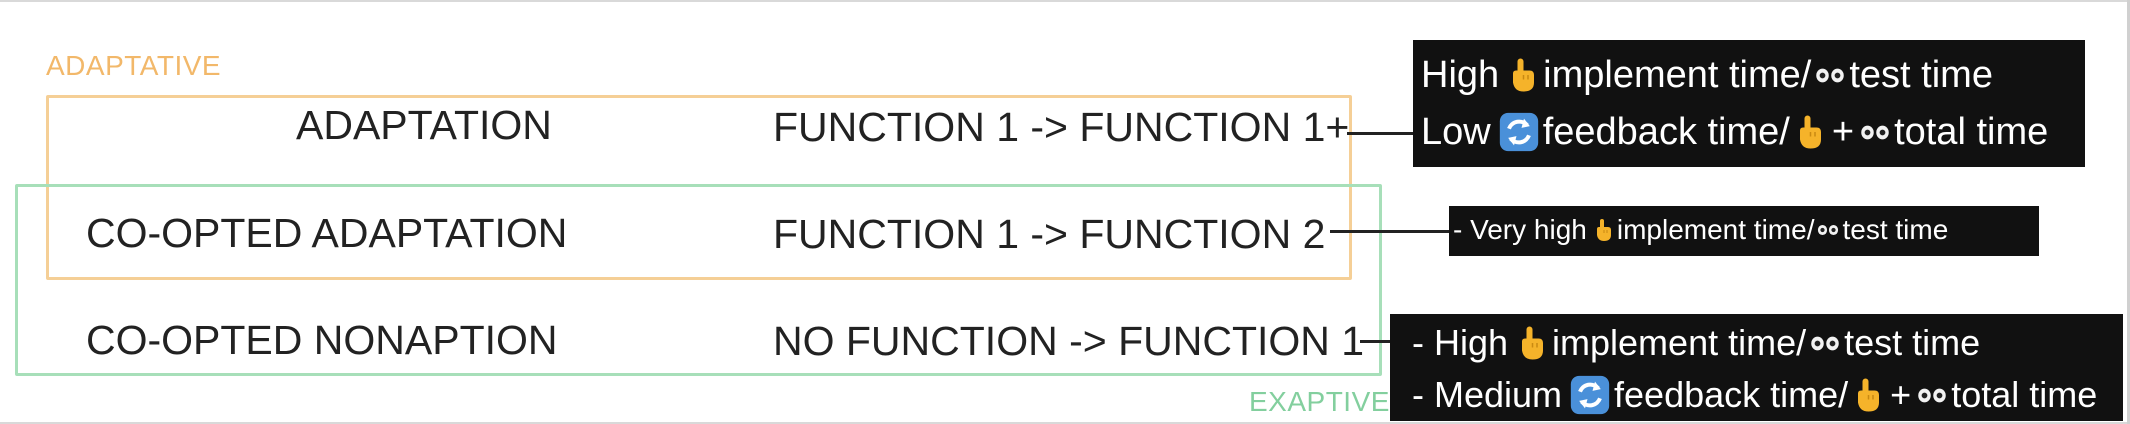  I want to click on top-edge, so click(1065, 1).